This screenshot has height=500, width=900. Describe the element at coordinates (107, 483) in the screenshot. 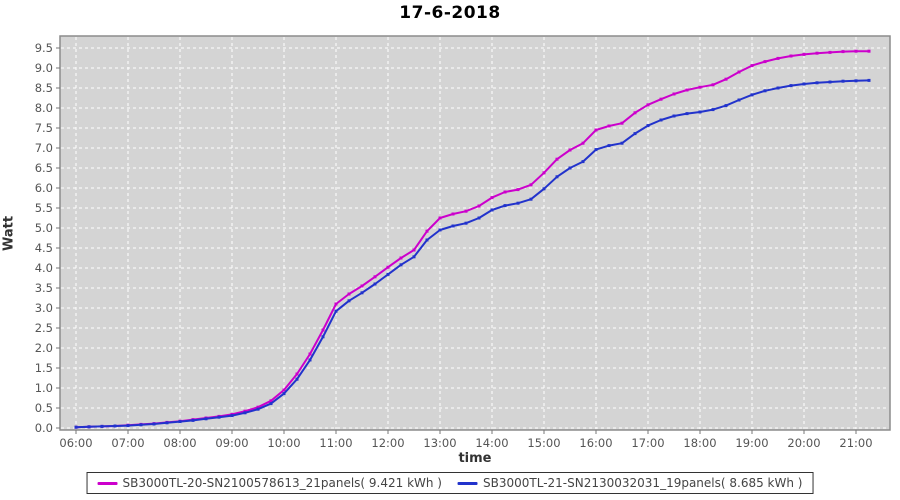

I see `series-1-color-swatch` at that location.